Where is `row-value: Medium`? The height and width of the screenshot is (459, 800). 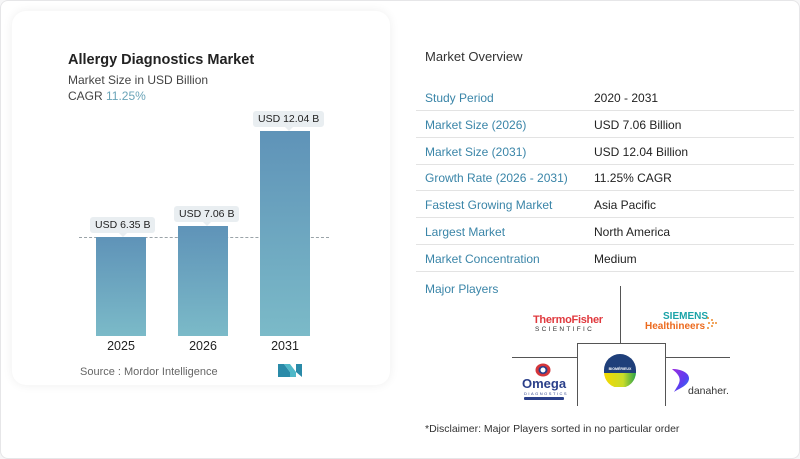
row-value: Medium is located at coordinates (615, 259).